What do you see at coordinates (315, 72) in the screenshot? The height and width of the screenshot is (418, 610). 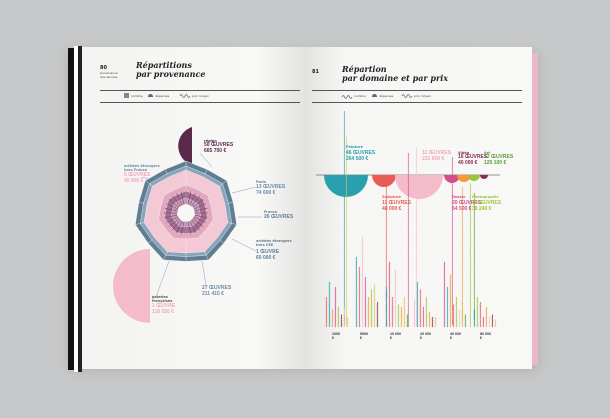 I see `right-page-number: 81` at bounding box center [315, 72].